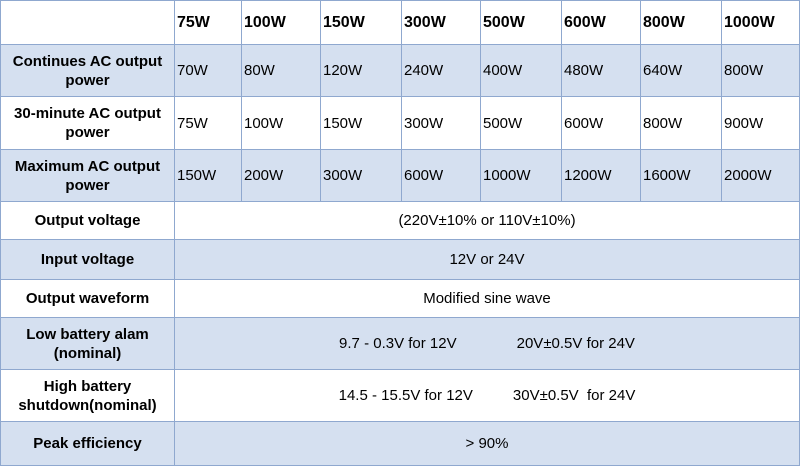 This screenshot has height=466, width=800. What do you see at coordinates (87, 343) in the screenshot?
I see `row-label: Low battery alam (nominal)` at bounding box center [87, 343].